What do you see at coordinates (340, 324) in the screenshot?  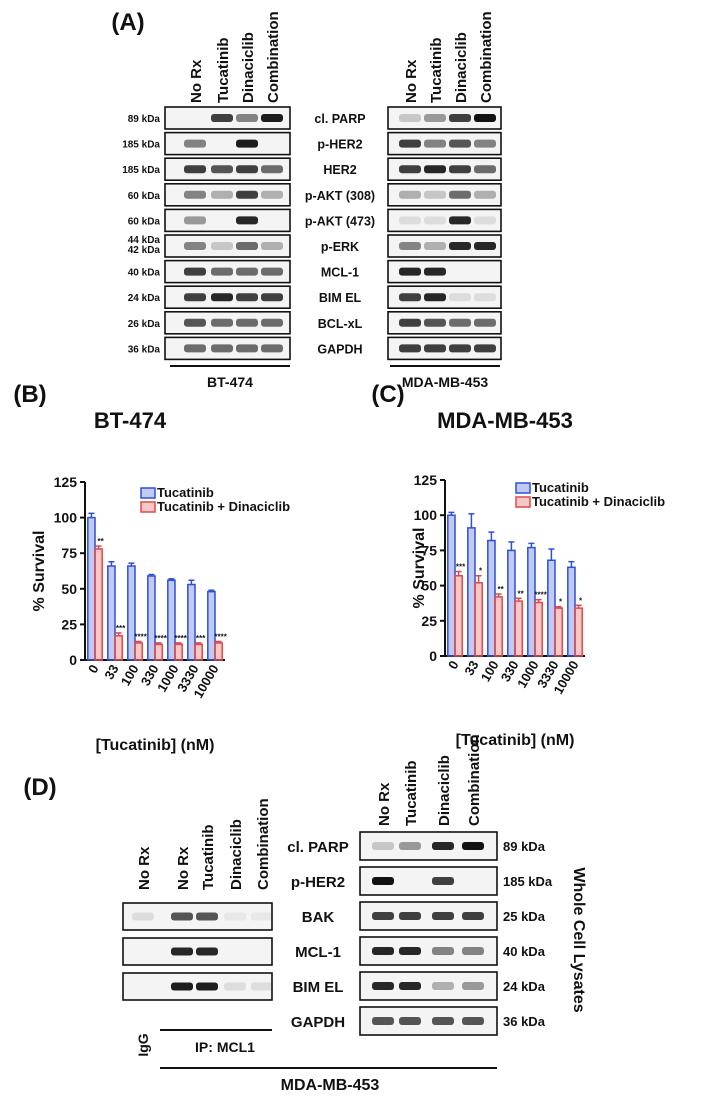 I see `protein-label: BCL-xL` at bounding box center [340, 324].